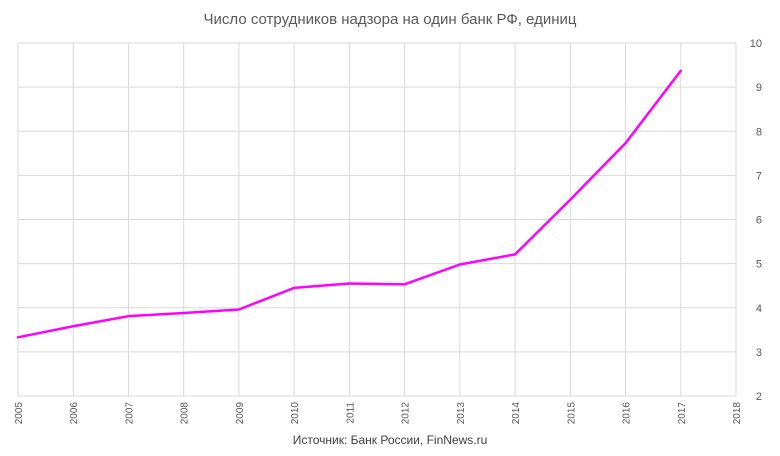 The height and width of the screenshot is (456, 780). What do you see at coordinates (185, 413) in the screenshot?
I see `x-tick-label: 2008` at bounding box center [185, 413].